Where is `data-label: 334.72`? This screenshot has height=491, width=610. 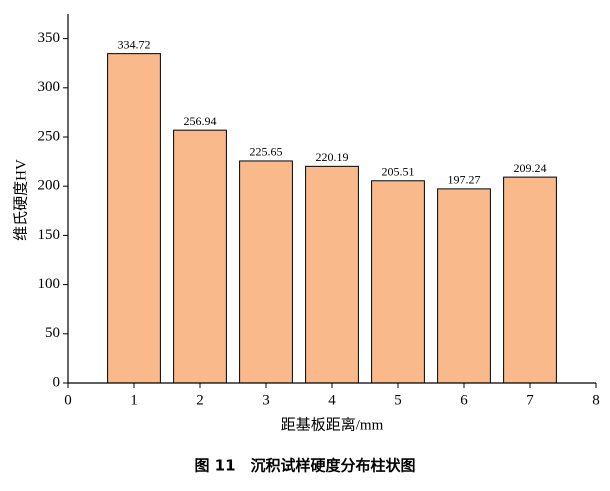 data-label: 334.72 is located at coordinates (134, 44).